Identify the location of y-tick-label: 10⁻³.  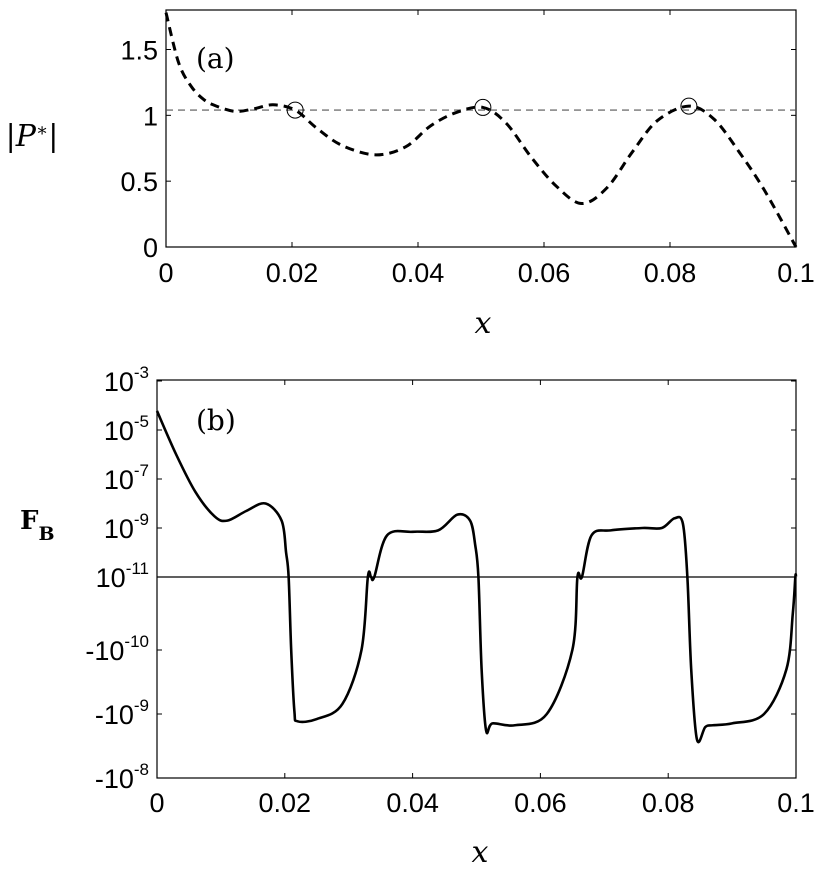
(126, 380).